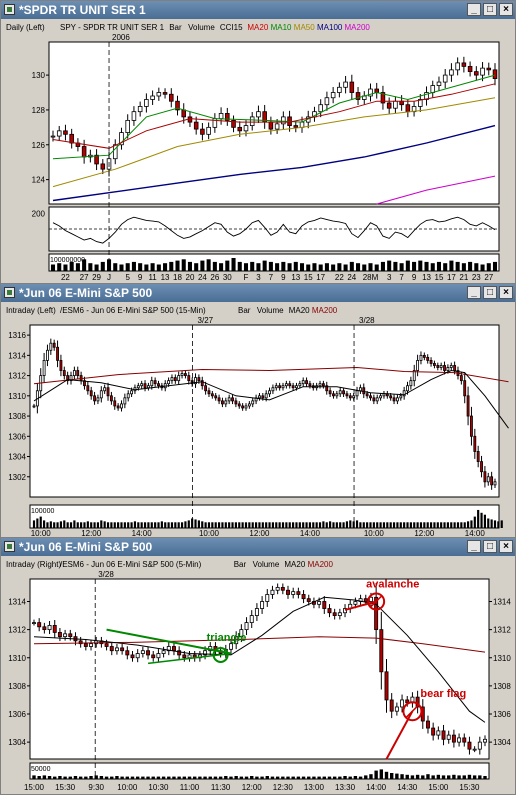 Image resolution: width=516 pixels, height=795 pixels. Describe the element at coordinates (376, 601) in the screenshot. I see `avalanche-circle` at that location.